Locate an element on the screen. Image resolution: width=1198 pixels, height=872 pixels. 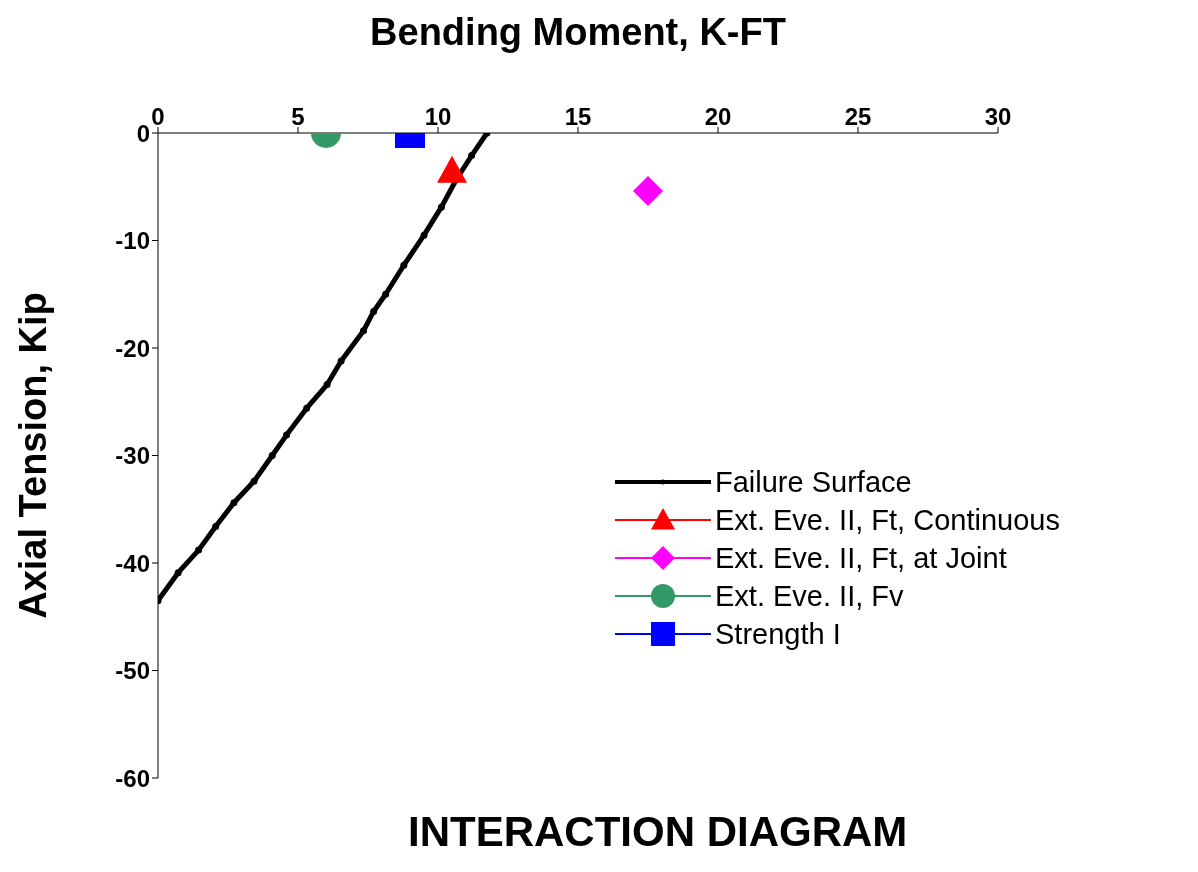
x-tick-label: 10 is located at coordinates (438, 116).